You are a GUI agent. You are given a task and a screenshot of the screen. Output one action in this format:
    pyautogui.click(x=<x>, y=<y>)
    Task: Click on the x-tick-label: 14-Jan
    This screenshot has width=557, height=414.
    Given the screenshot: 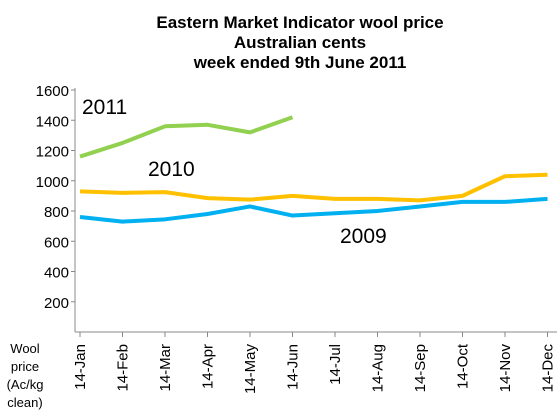 What is the action you would take?
    pyautogui.click(x=80, y=367)
    